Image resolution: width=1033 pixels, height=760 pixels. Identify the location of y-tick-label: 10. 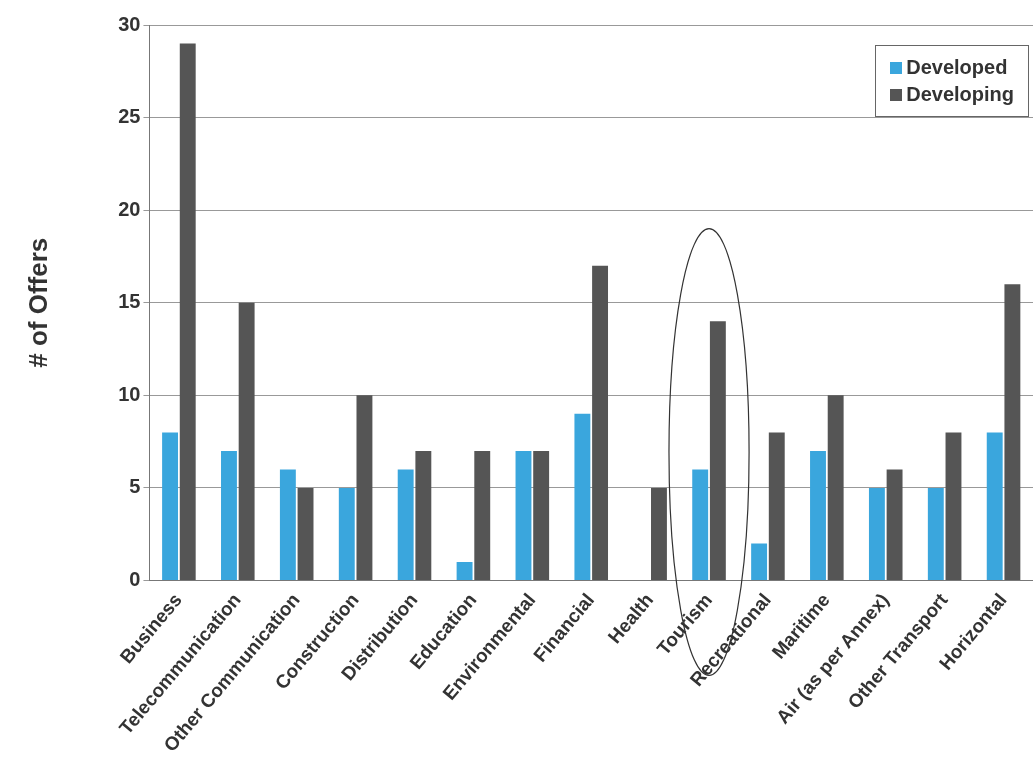
(129, 393).